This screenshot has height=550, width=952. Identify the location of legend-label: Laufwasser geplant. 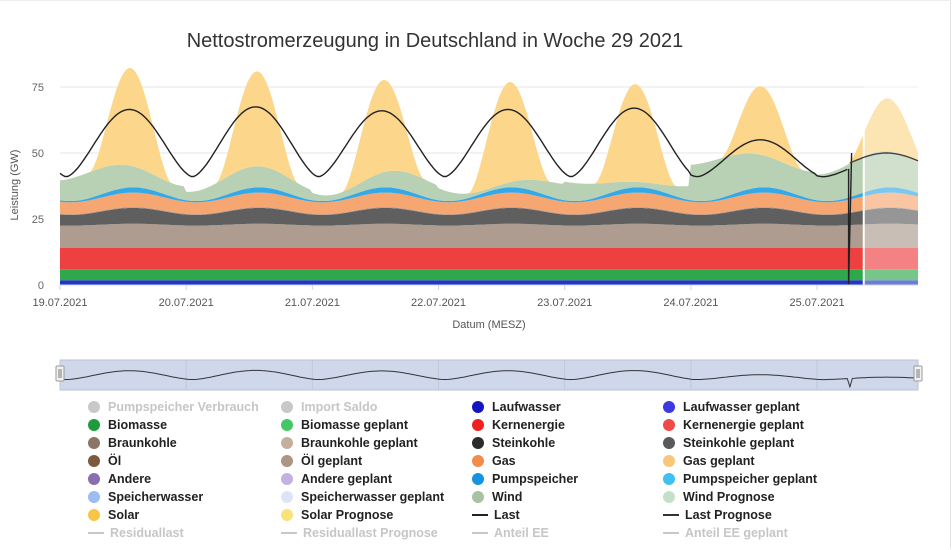
(741, 407).